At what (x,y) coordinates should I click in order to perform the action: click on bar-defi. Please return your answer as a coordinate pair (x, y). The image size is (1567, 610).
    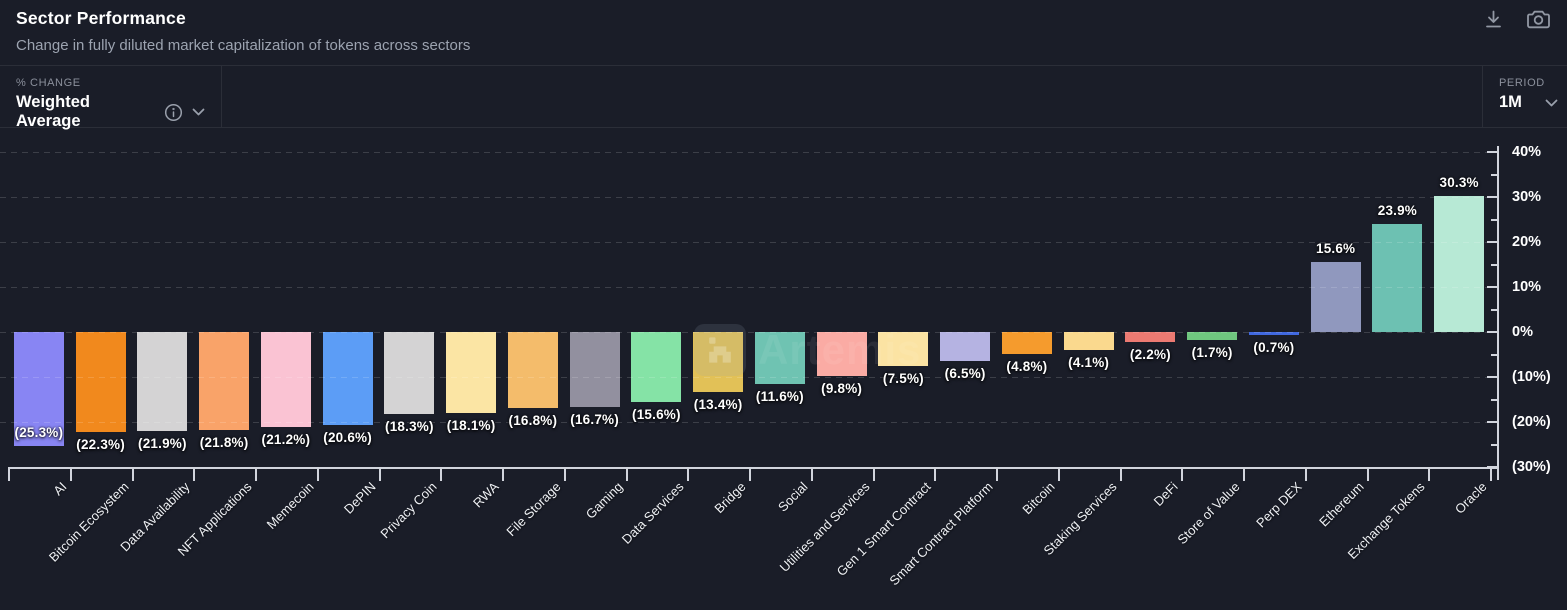
    Looking at the image, I should click on (1150, 337).